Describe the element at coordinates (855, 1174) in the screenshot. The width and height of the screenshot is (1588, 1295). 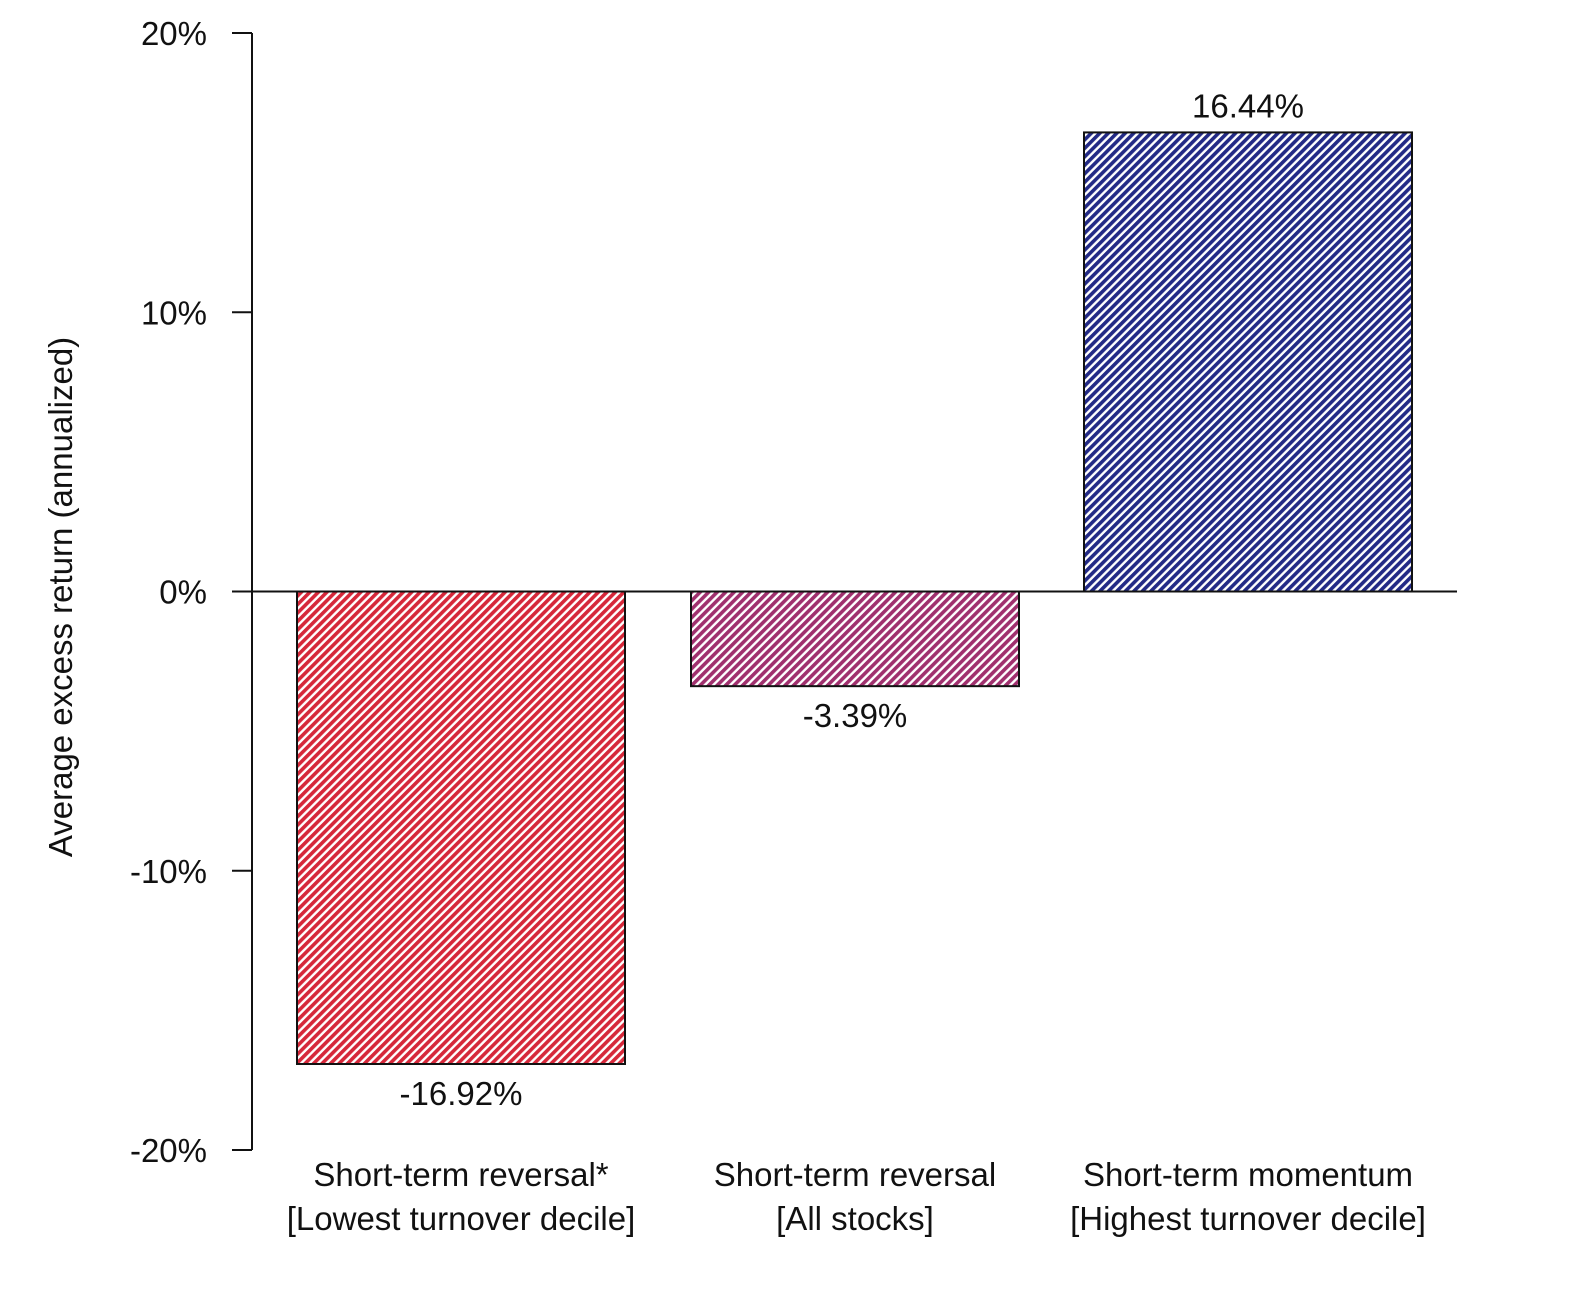
I see `category-label-line1: Short-term reversal` at that location.